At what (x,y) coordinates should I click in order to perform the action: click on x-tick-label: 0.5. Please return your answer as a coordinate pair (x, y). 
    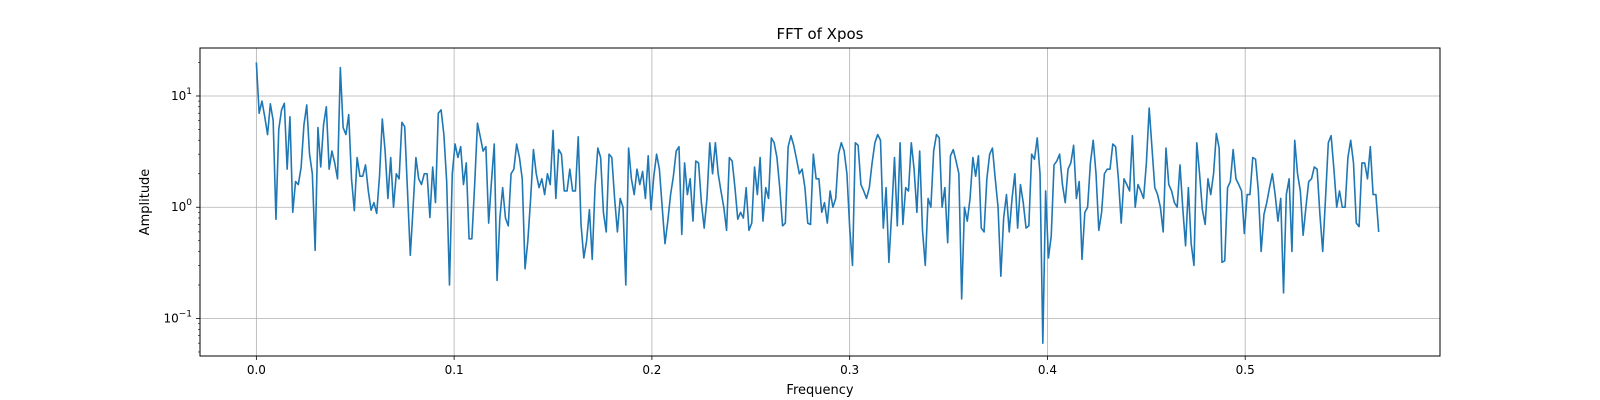
    Looking at the image, I should click on (1245, 370).